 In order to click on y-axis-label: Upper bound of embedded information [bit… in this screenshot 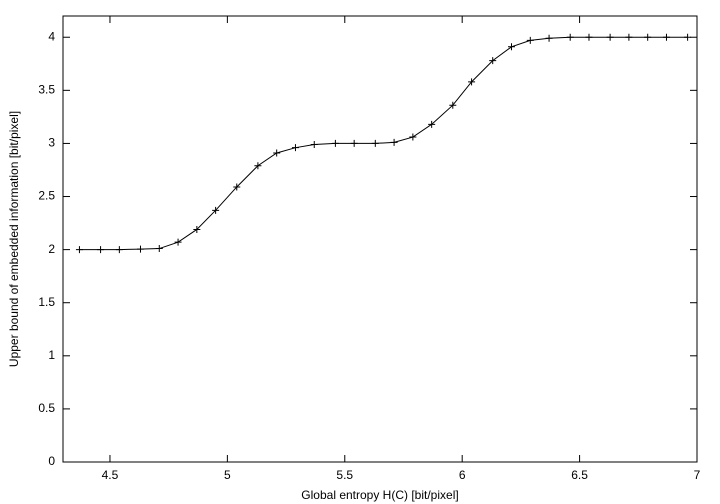, I will do `click(14, 239)`.